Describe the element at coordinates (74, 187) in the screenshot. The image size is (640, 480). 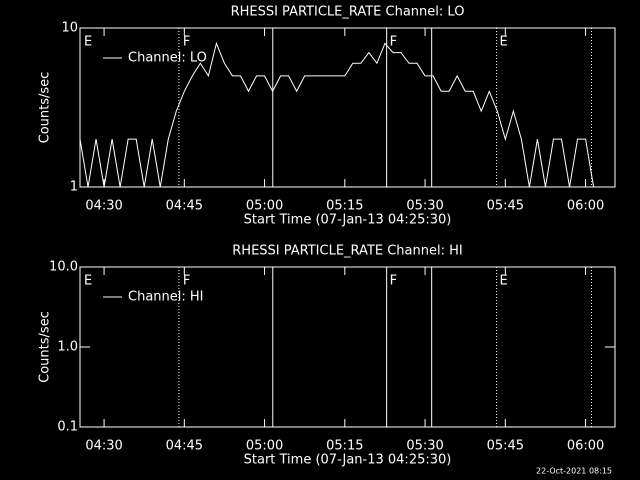
I see `y-tick-label: 1` at that location.